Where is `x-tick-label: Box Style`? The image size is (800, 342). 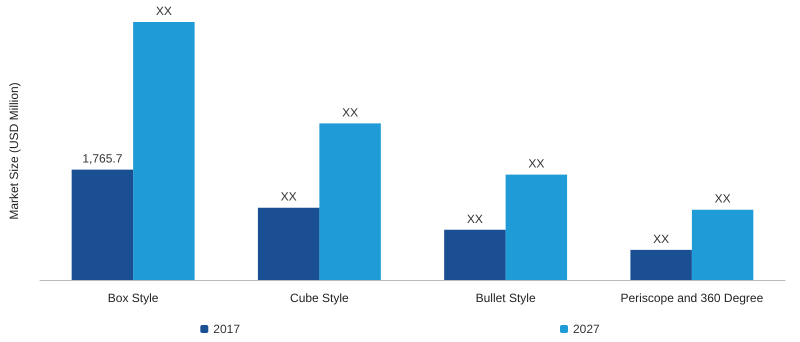 x-tick-label: Box Style is located at coordinates (133, 298).